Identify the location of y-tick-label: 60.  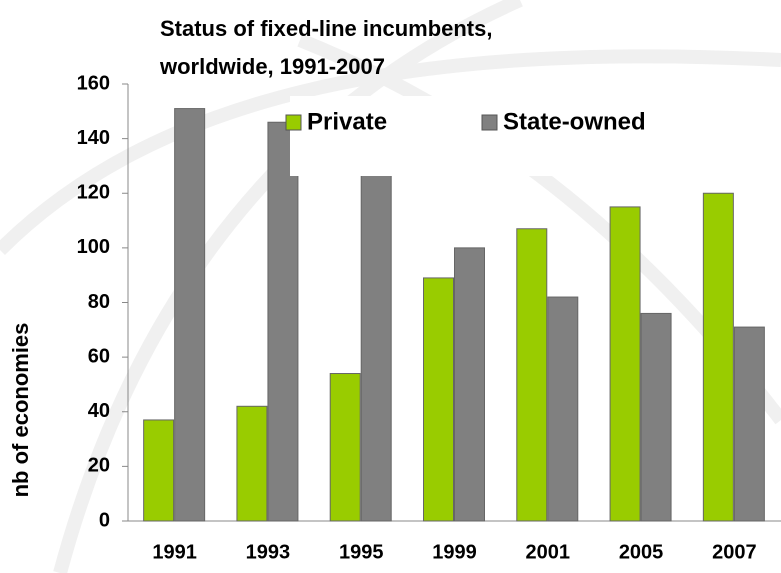
(99, 356).